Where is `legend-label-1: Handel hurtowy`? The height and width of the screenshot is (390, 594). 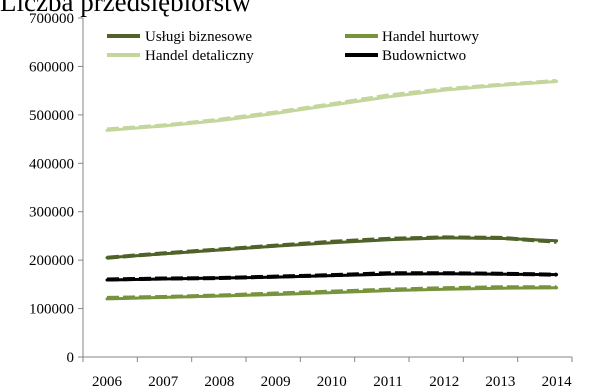
legend-label-1: Handel hurtowy is located at coordinates (431, 37).